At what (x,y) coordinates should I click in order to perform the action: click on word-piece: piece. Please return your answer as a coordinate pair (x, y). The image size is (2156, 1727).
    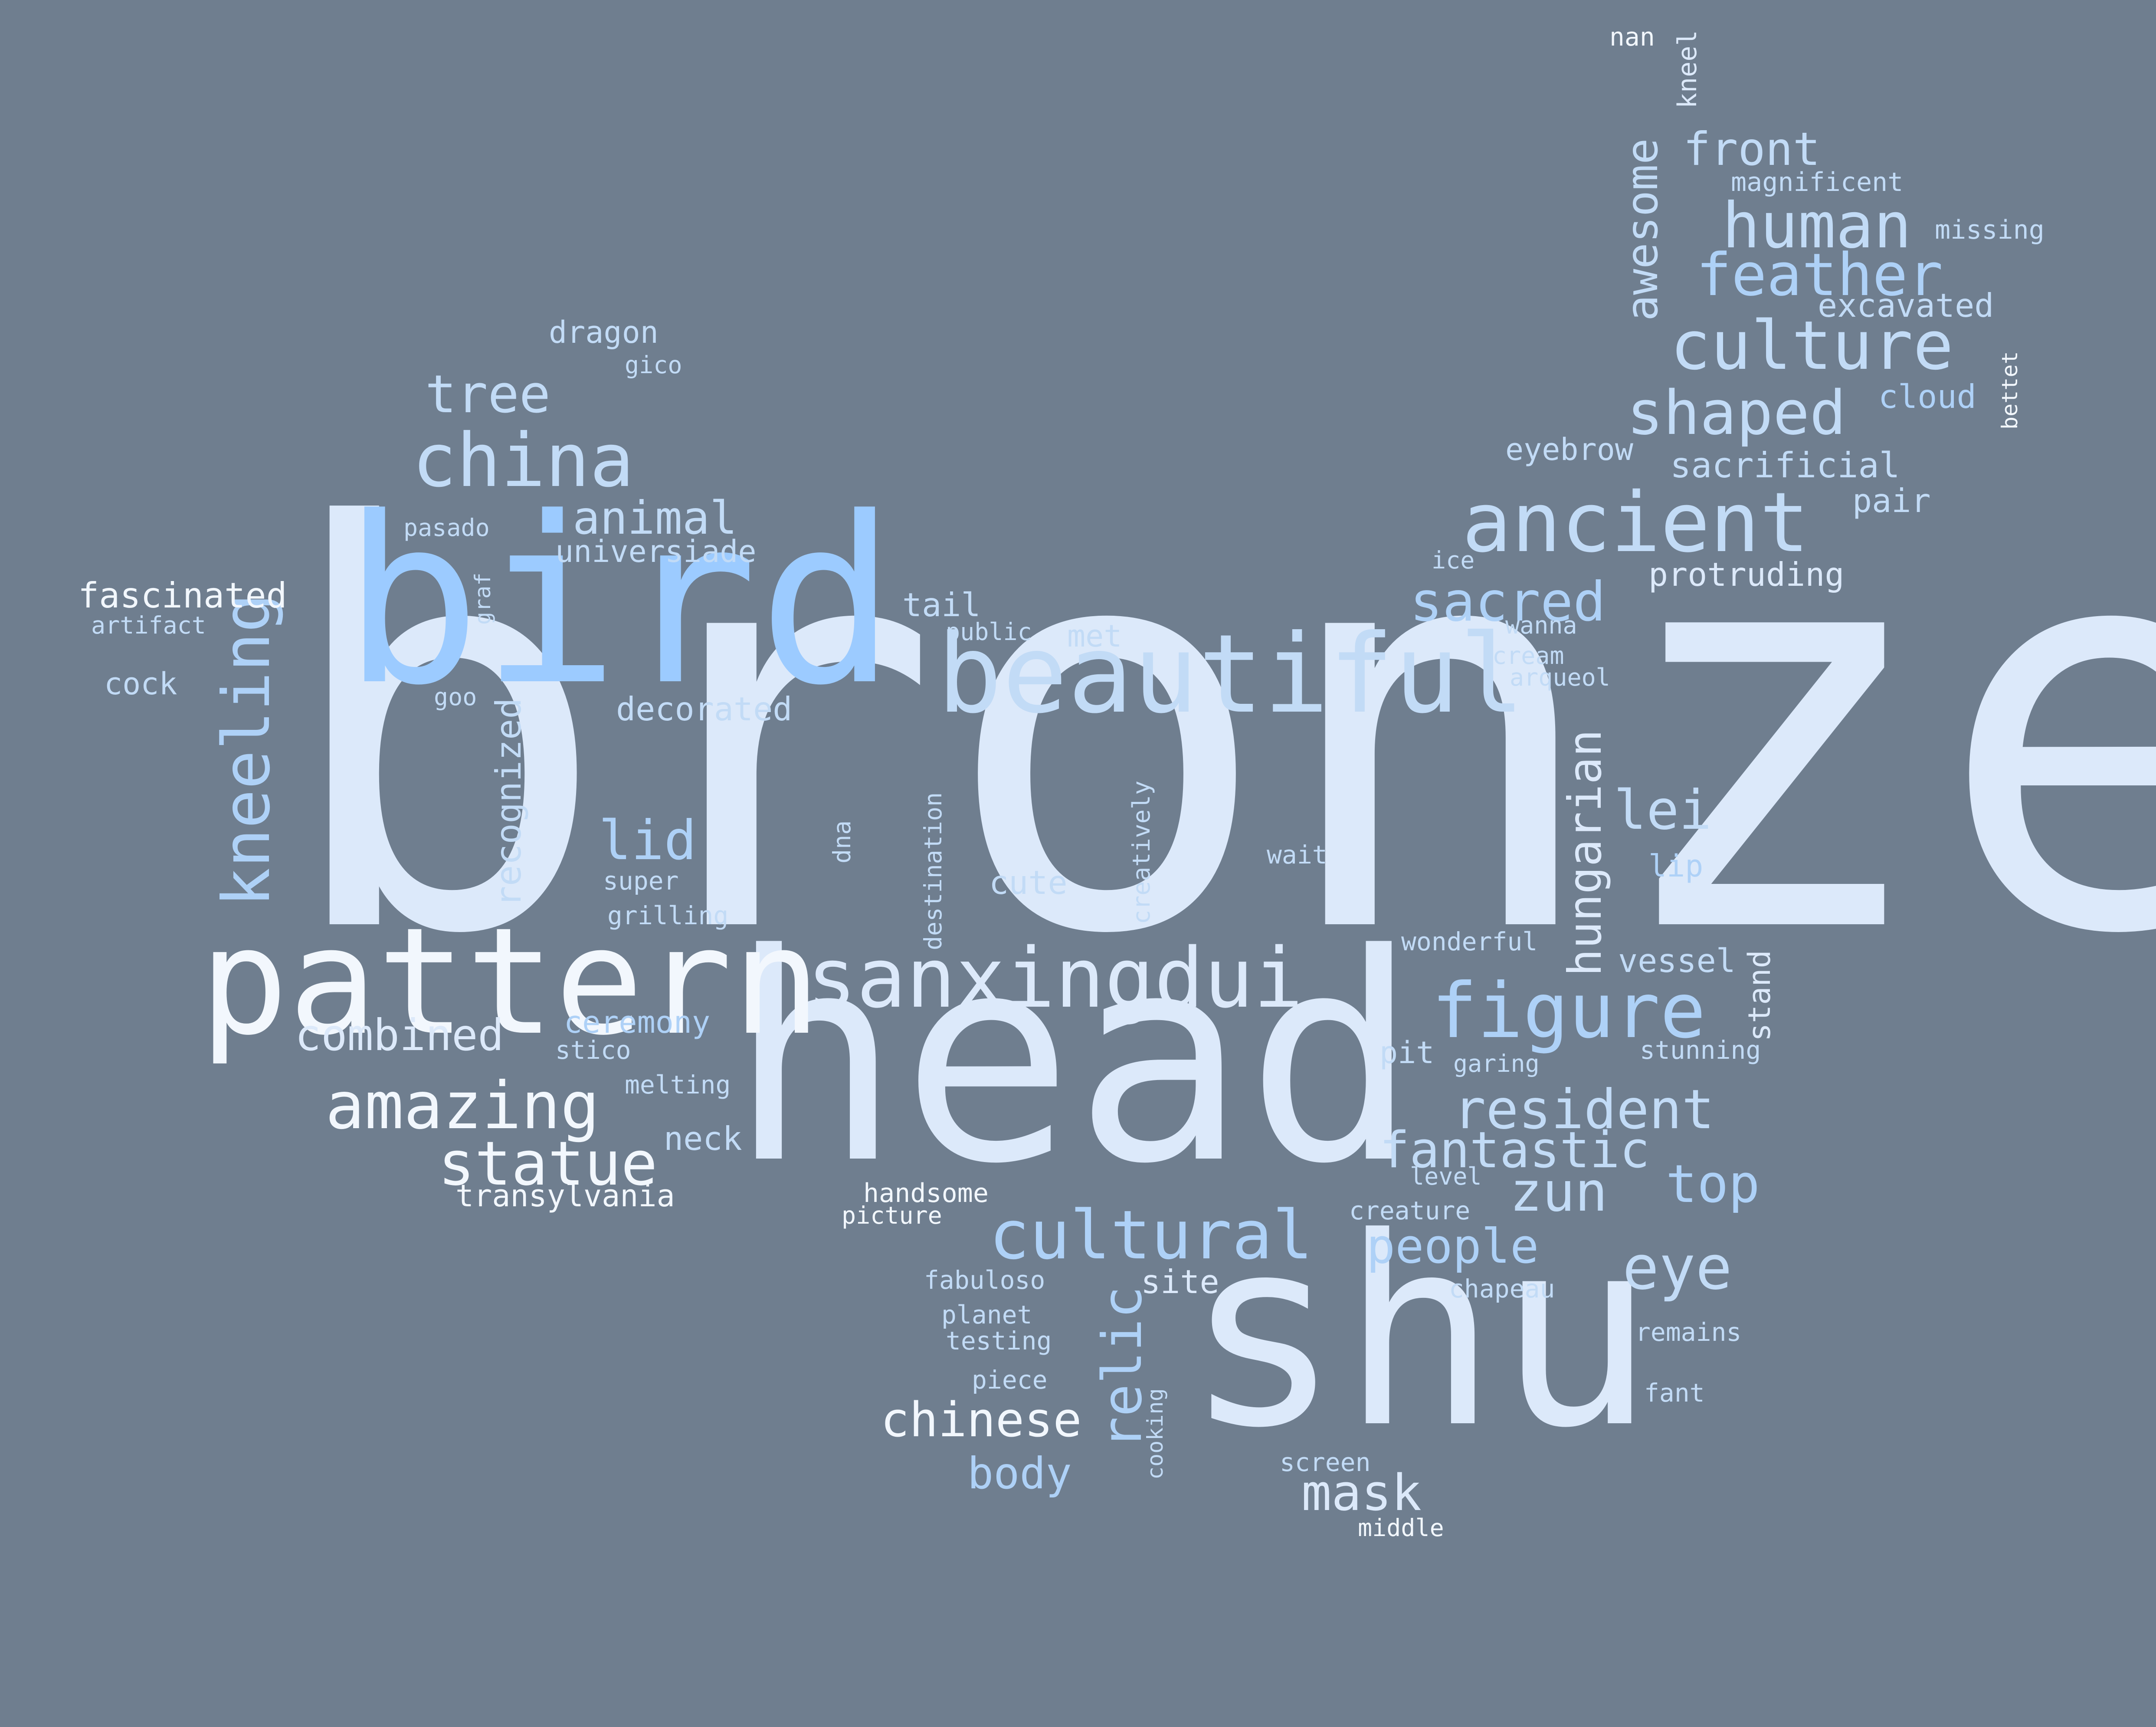
    Looking at the image, I should click on (1010, 1380).